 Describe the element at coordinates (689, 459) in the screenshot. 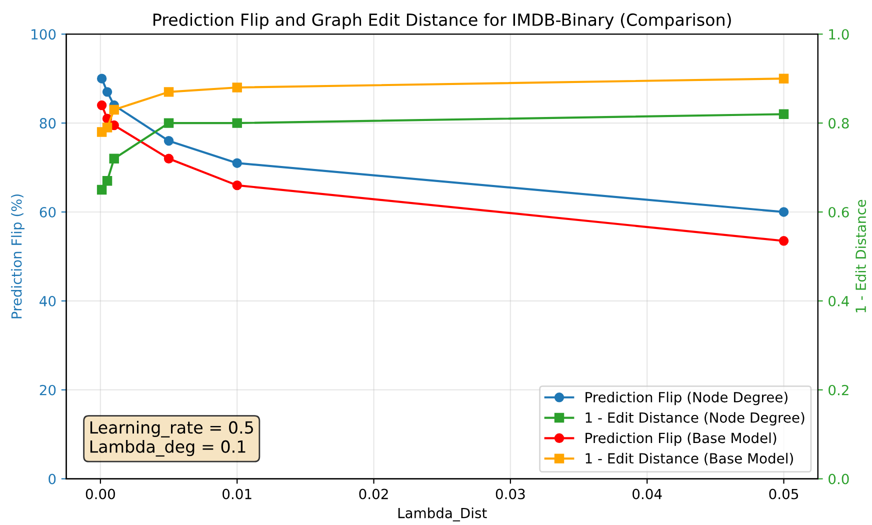

I see `legend-label: 1 - Edit Distance (Base Model)` at that location.